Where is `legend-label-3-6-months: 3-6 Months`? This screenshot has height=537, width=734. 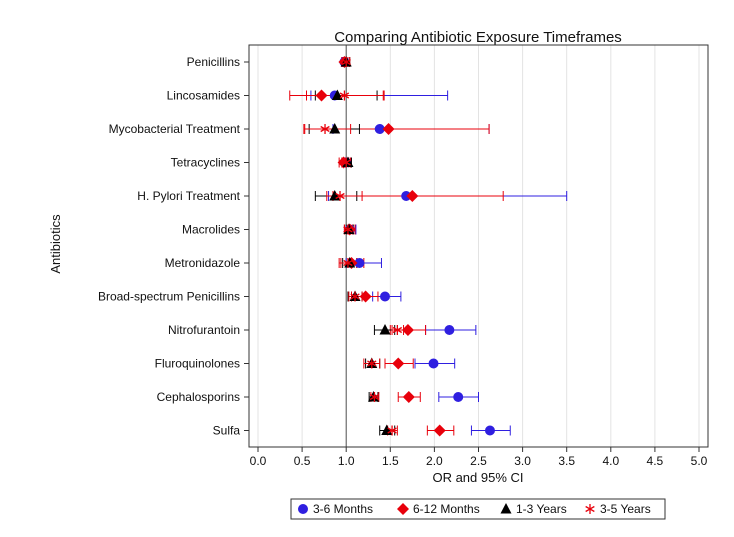 legend-label-3-6-months: 3-6 Months is located at coordinates (343, 509).